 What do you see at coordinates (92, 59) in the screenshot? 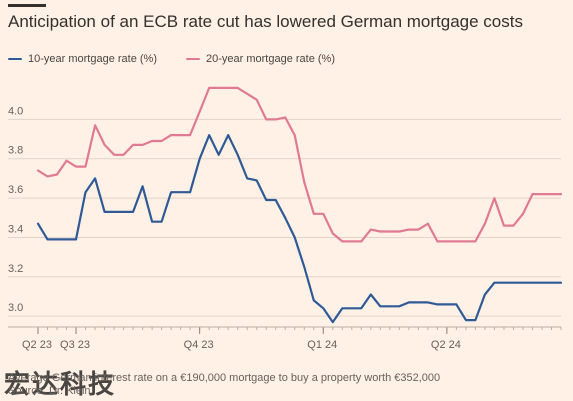
I see `legend-label-10-year: 10-year mortgage rate (%)` at bounding box center [92, 59].